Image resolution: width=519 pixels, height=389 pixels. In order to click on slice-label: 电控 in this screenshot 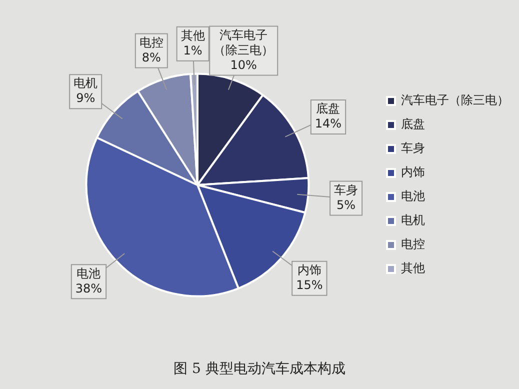, I will do `click(151, 42)`.